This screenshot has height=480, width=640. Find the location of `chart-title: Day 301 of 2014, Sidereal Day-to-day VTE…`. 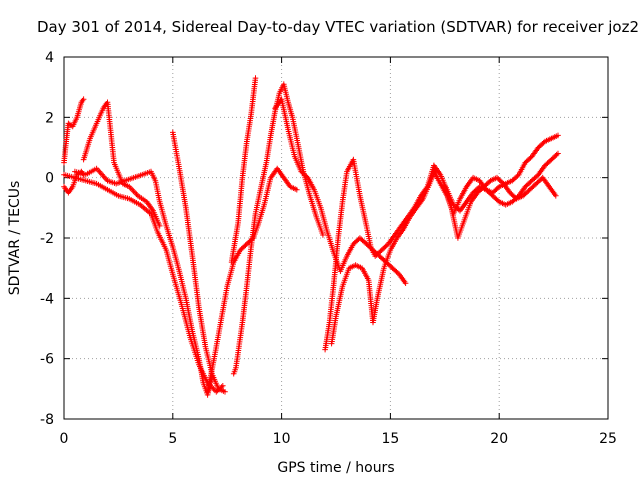

chart-title: Day 301 of 2014, Sidereal Day-to-day VTE… is located at coordinates (338, 27).